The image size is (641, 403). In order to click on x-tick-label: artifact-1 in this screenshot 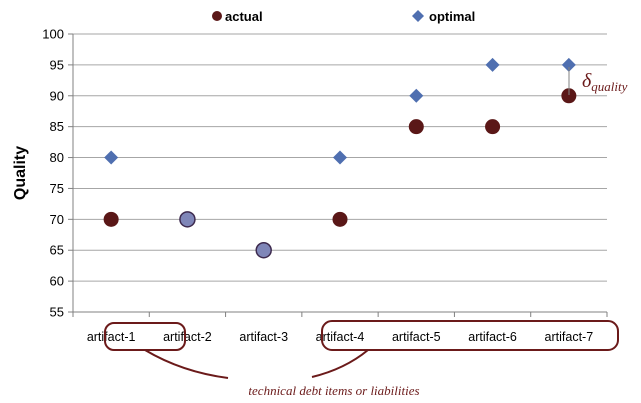, I will do `click(111, 337)`.